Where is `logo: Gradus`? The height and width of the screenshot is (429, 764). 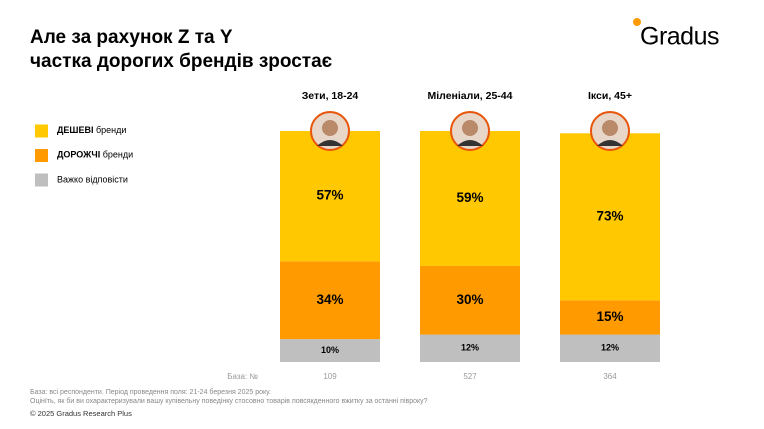 logo: Gradus is located at coordinates (679, 37).